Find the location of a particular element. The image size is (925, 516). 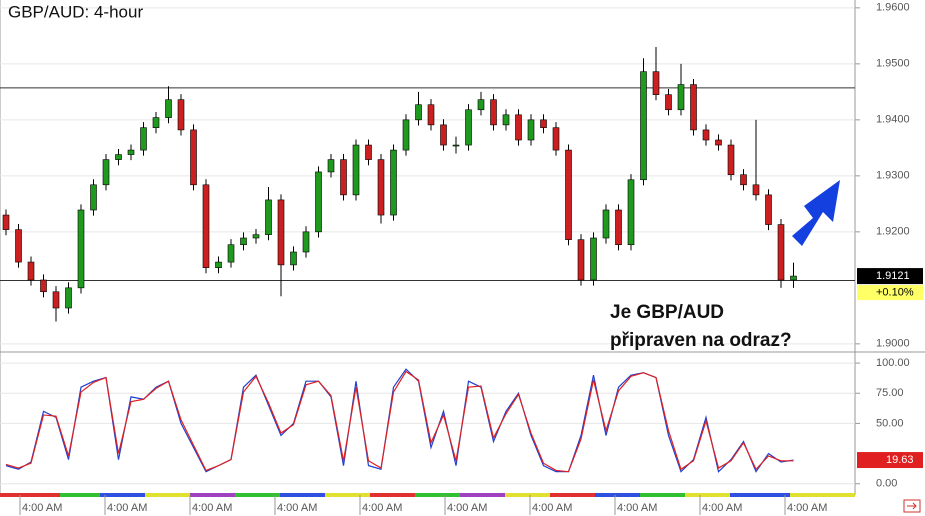

chart-title: GBP/AUD: 4-hour is located at coordinates (75, 11).